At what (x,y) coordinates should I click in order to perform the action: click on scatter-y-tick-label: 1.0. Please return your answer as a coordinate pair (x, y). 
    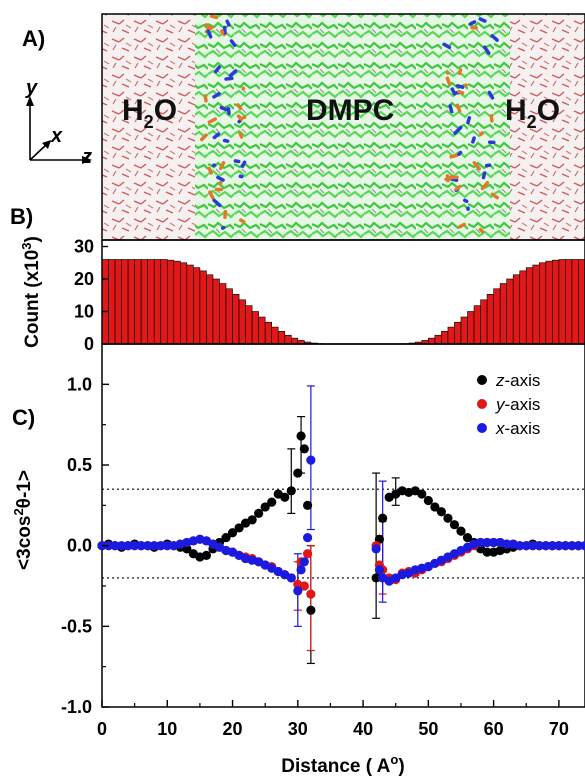
    Looking at the image, I should click on (79, 384).